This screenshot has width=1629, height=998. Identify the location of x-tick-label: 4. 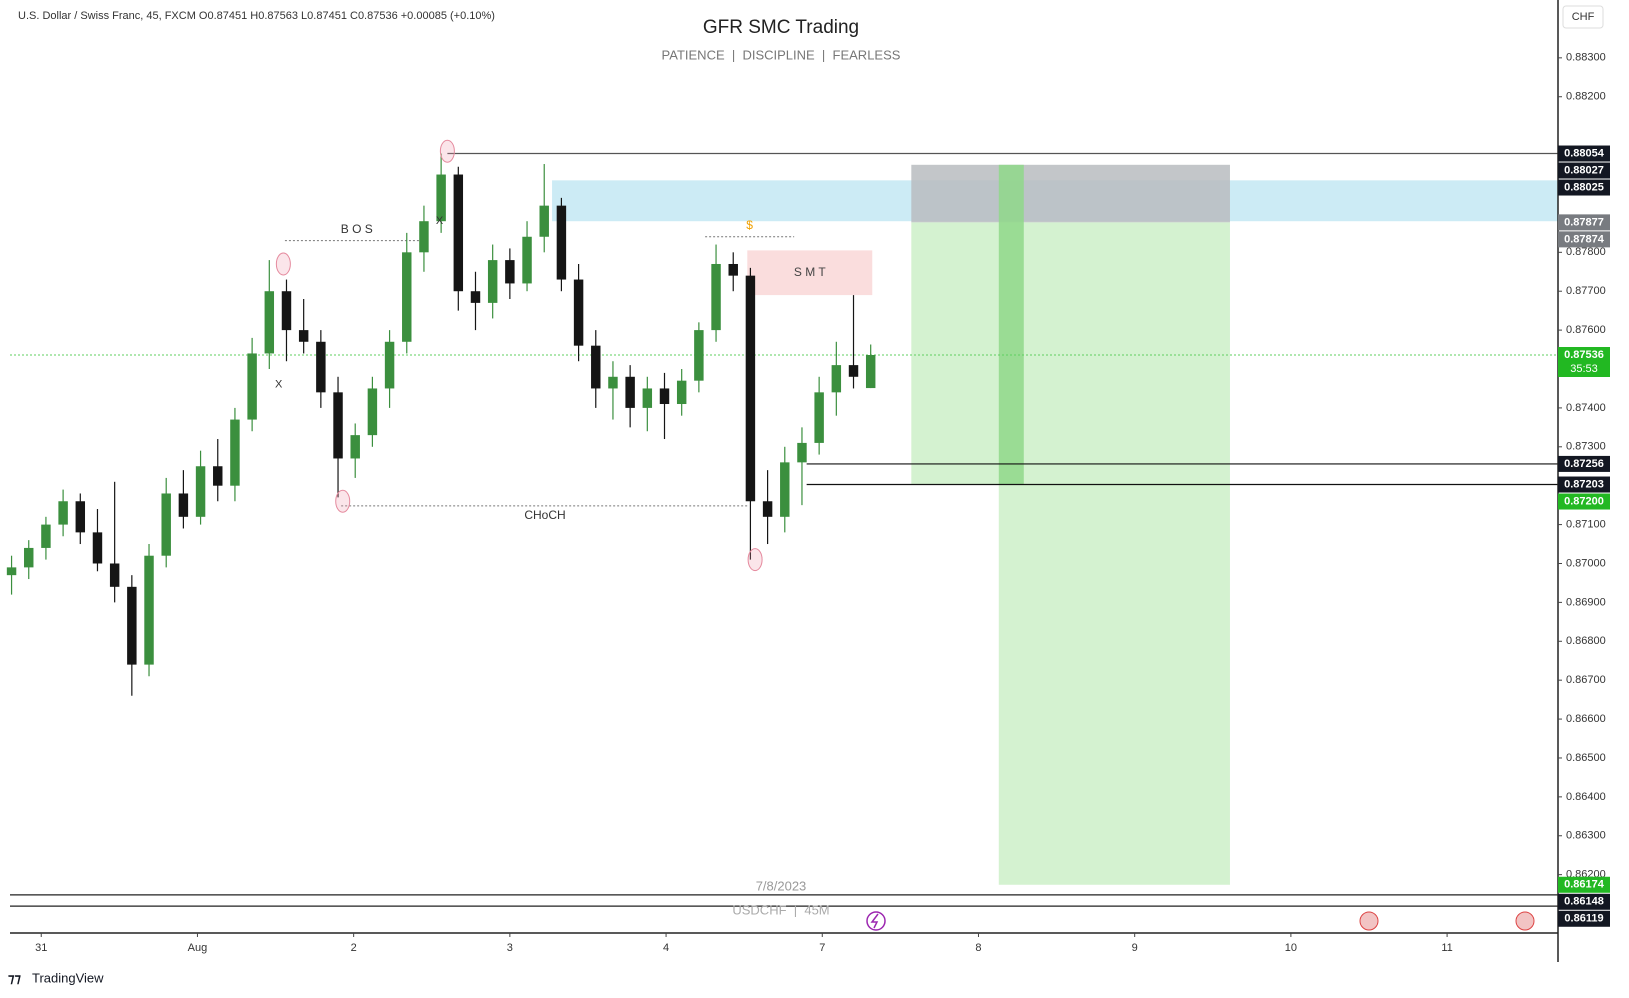
(666, 948).